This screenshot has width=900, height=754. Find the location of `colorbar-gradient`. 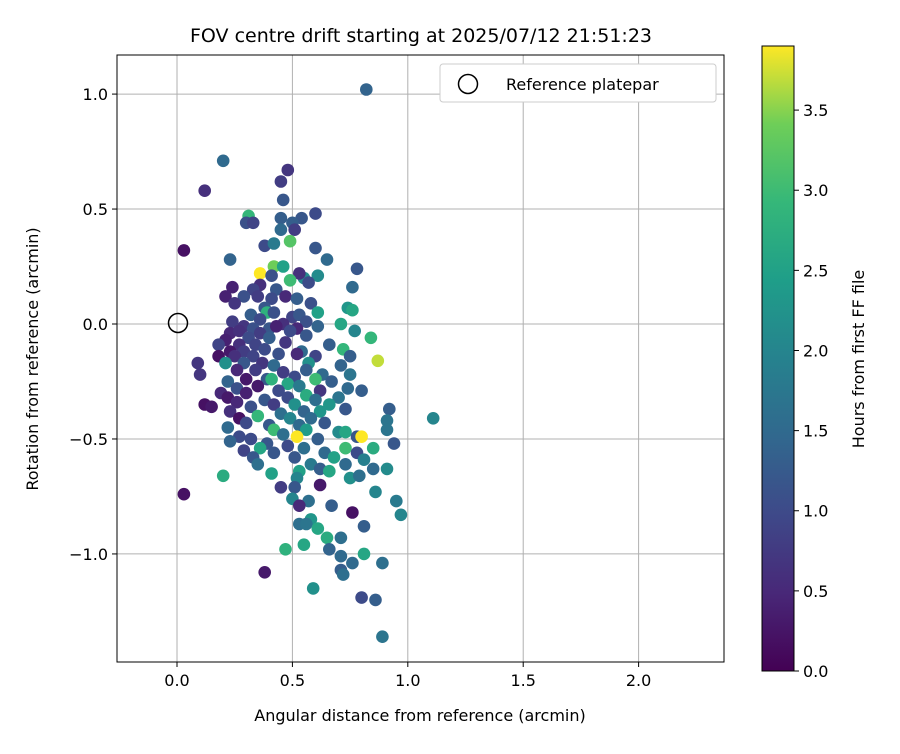

colorbar-gradient is located at coordinates (778, 358).